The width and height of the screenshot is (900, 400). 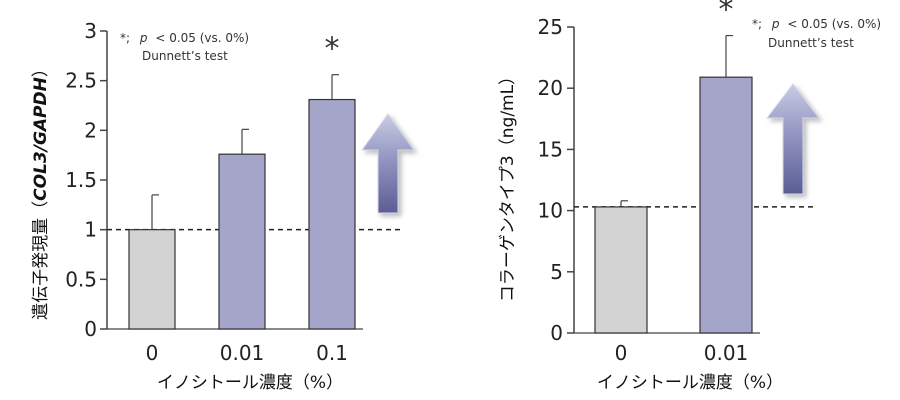 What do you see at coordinates (90, 230) in the screenshot?
I see `y-tick-label: 1` at bounding box center [90, 230].